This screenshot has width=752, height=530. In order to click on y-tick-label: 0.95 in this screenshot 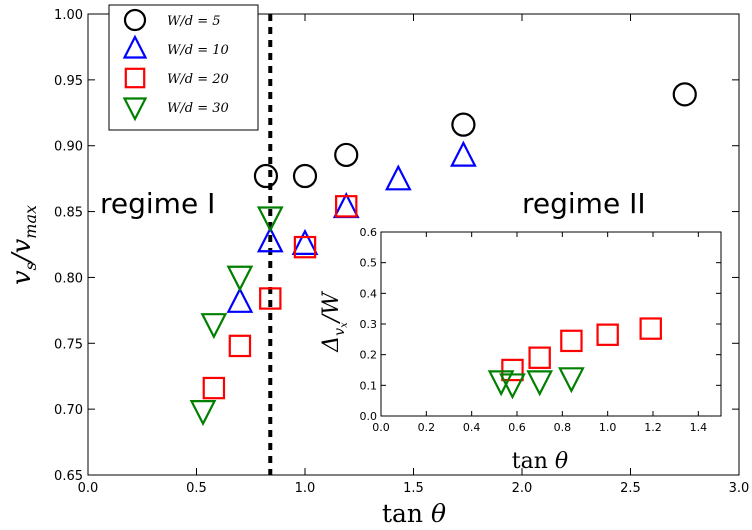, I will do `click(68, 81)`.